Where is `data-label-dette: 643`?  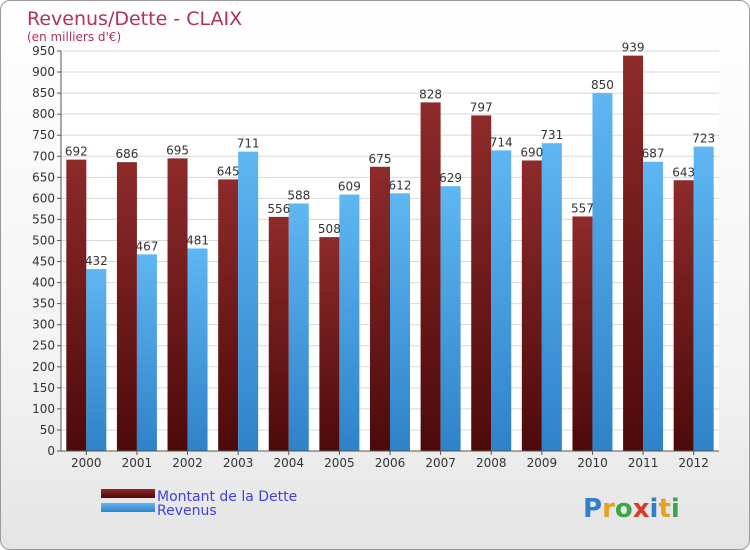 data-label-dette: 643 is located at coordinates (683, 172).